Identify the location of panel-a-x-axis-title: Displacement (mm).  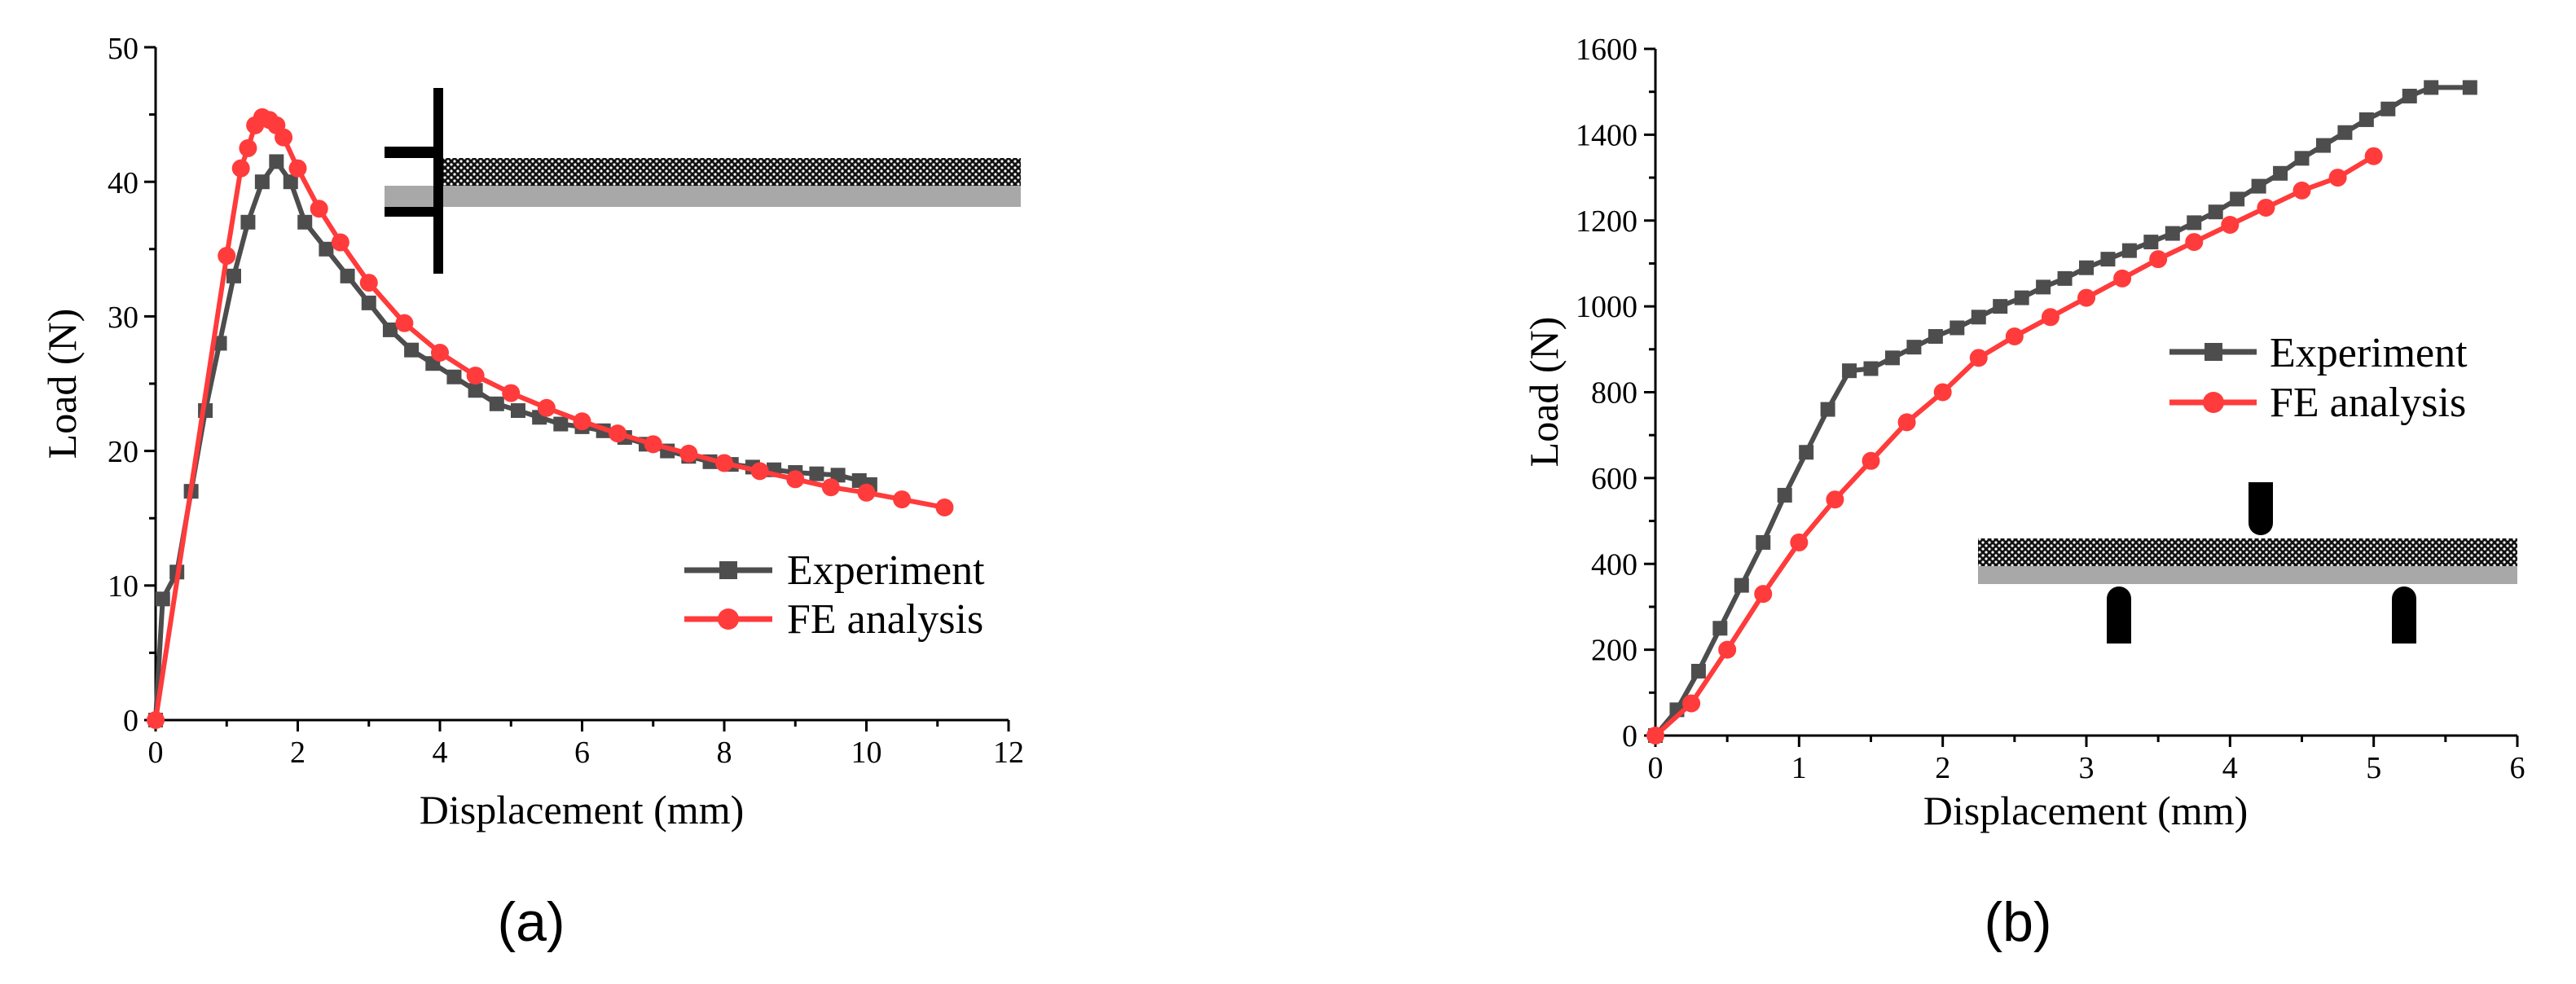
(582, 809).